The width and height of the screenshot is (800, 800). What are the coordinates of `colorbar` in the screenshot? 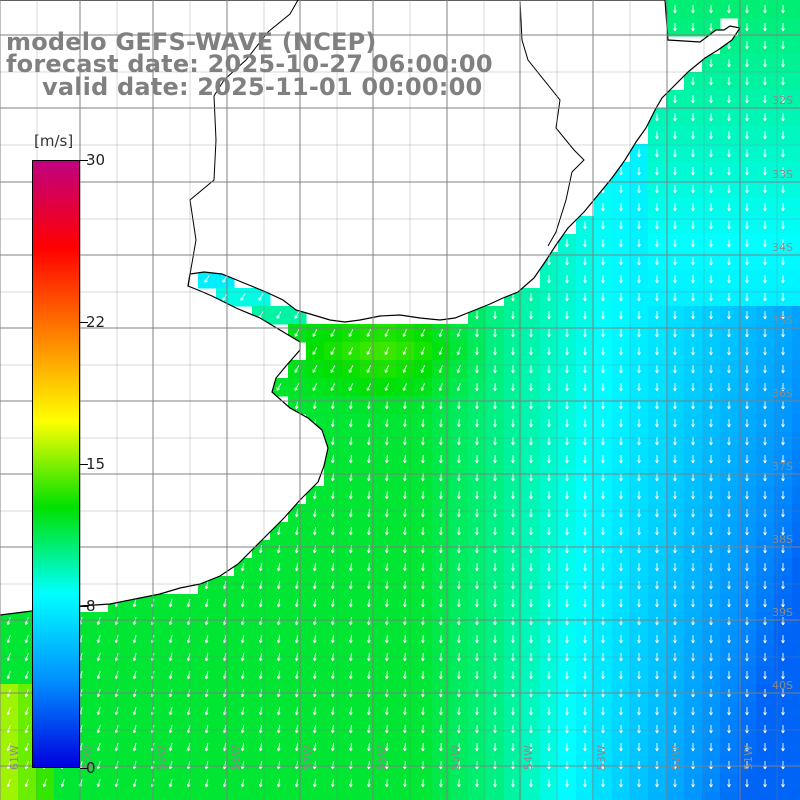 It's located at (56, 464).